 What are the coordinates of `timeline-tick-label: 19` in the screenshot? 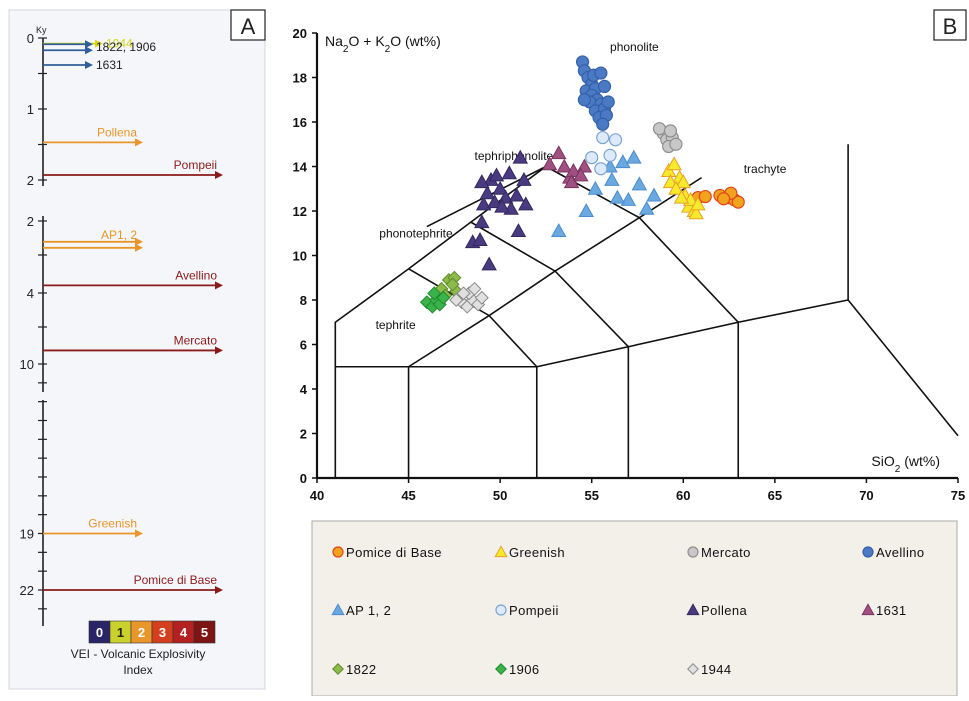 It's located at (27, 534).